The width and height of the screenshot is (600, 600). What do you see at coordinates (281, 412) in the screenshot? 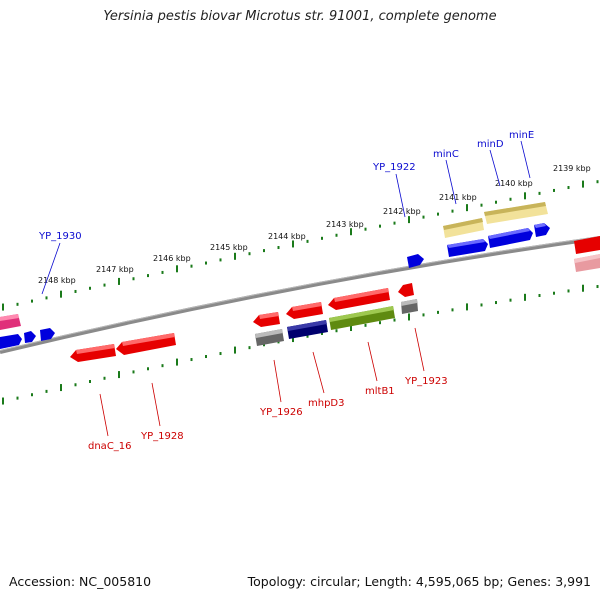
I see `label-yp1926: YP_1926` at bounding box center [281, 412].